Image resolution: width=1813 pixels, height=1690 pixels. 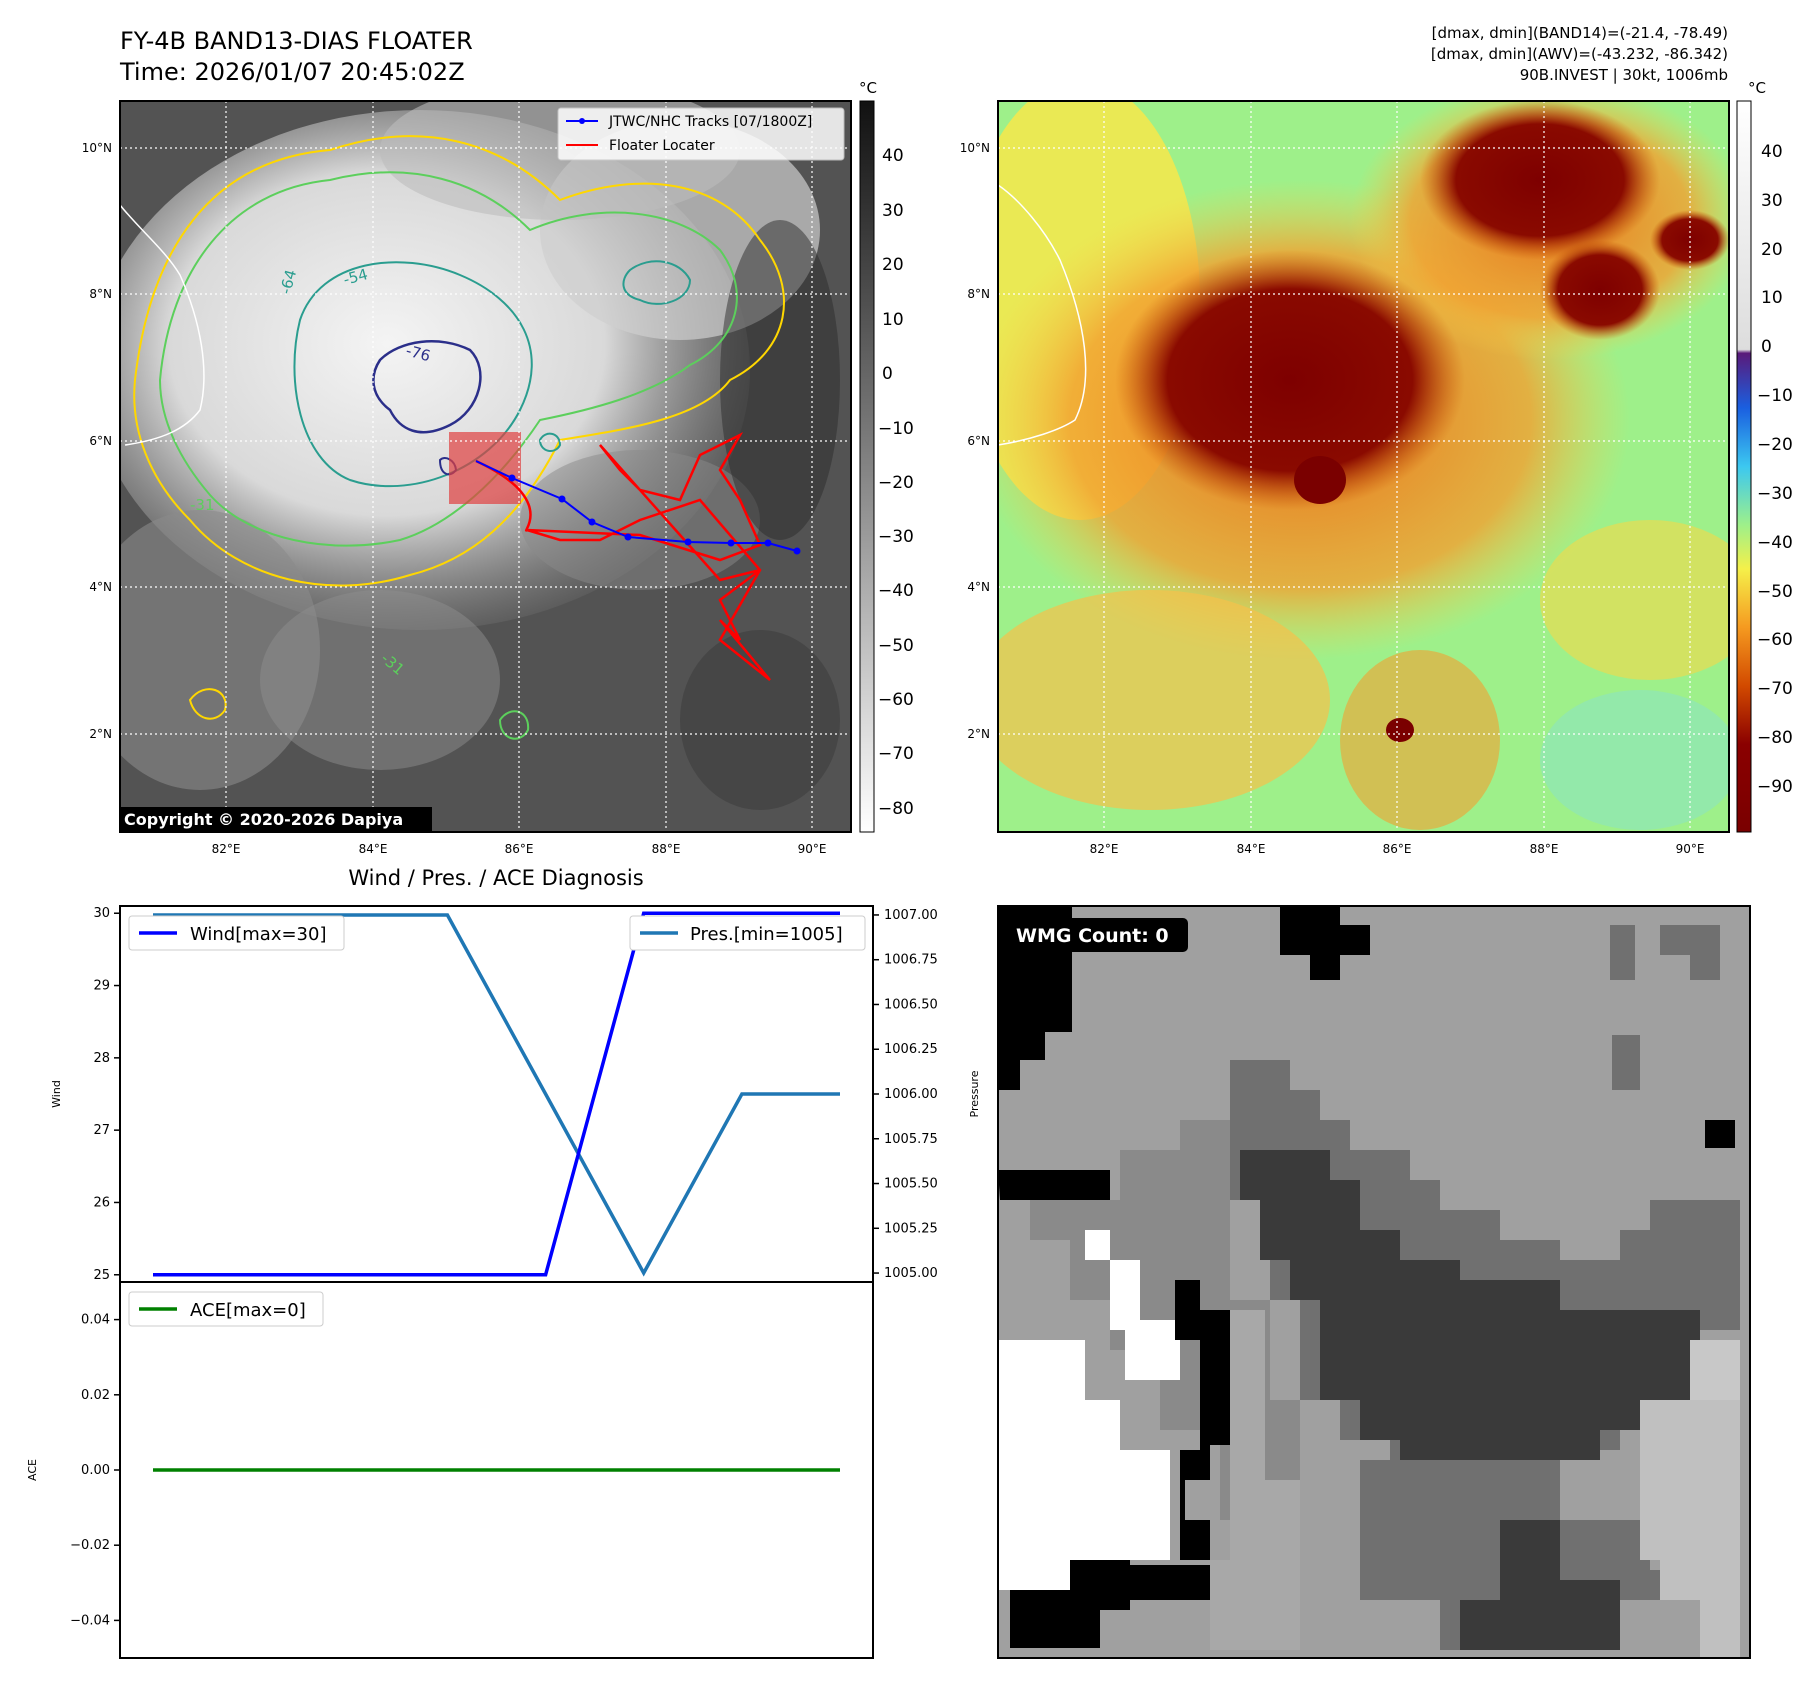 I want to click on awv-colorbar-unit: °C, so click(x=1757, y=88).